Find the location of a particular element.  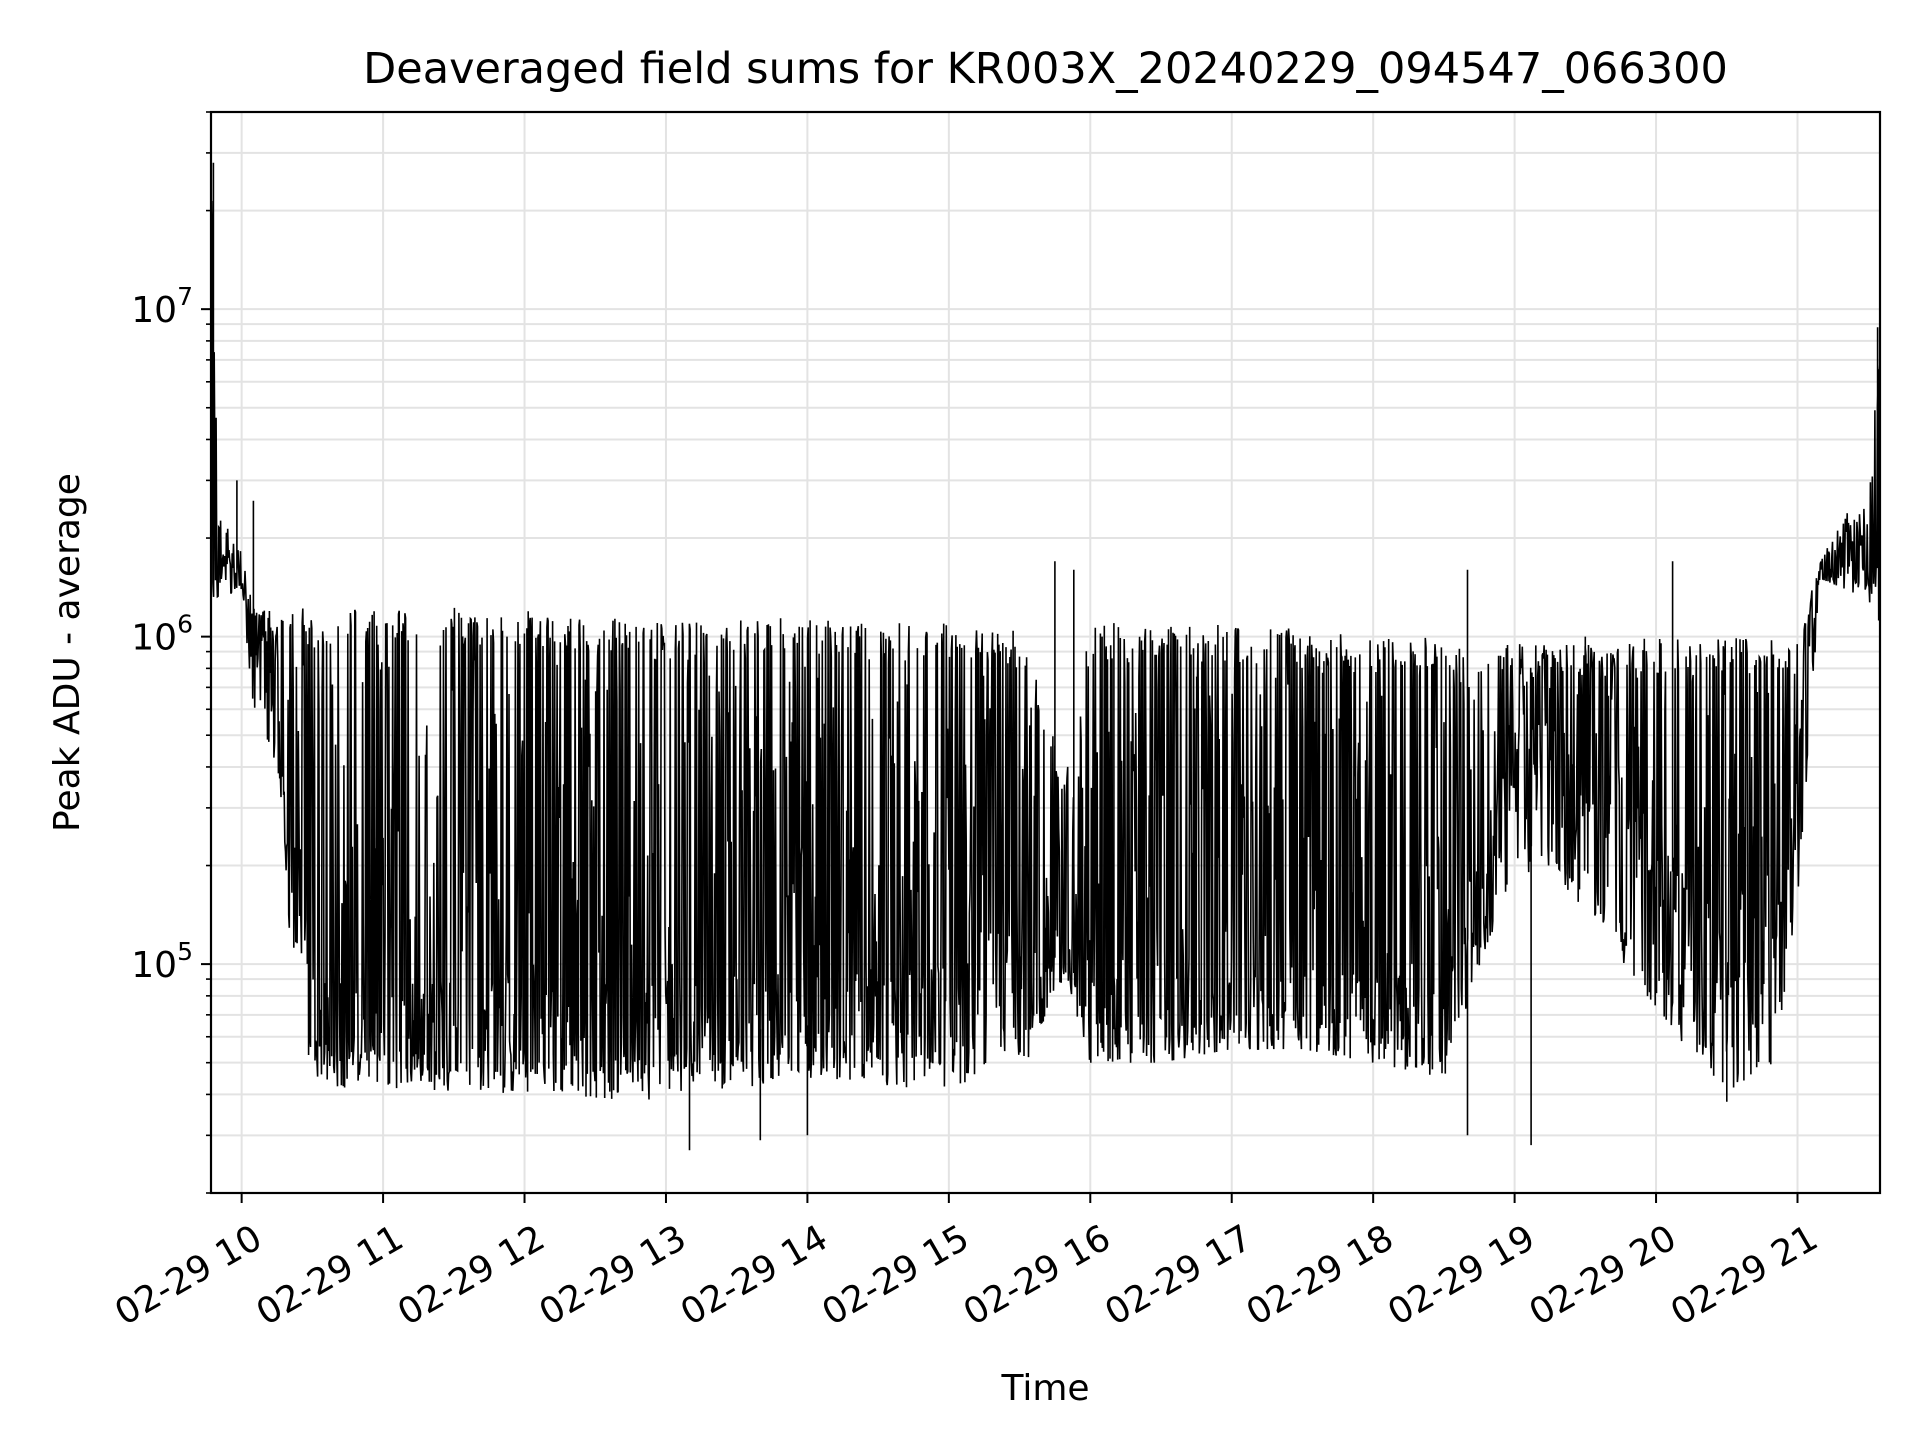

x-tick-label: 02-29 16 is located at coordinates (1037, 1275).